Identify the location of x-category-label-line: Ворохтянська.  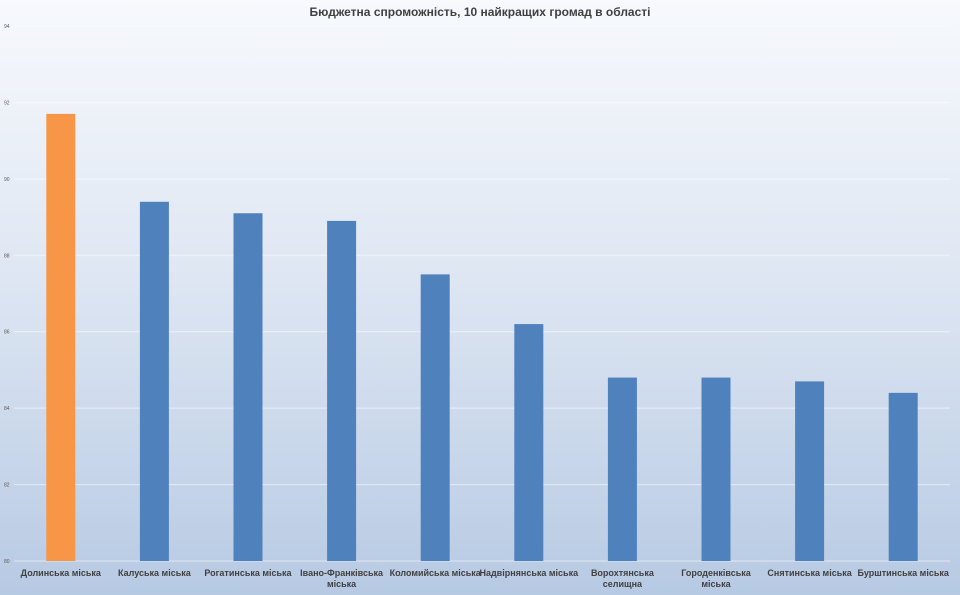
(623, 573).